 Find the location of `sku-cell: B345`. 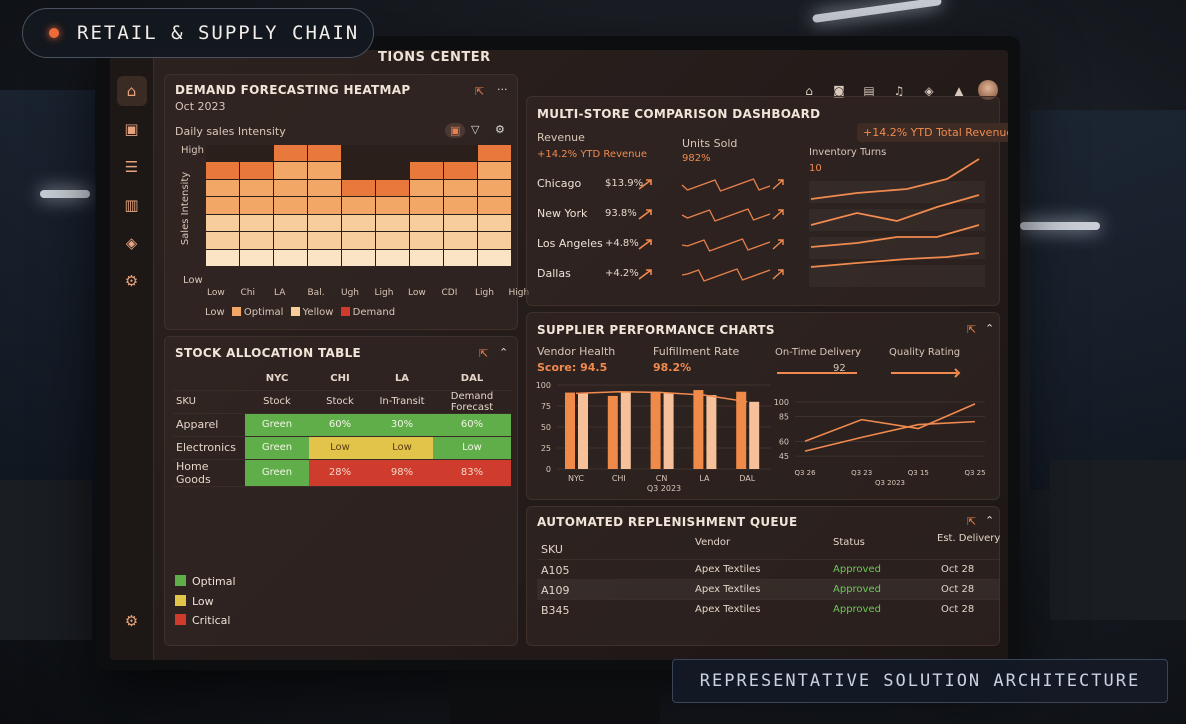

sku-cell: B345 is located at coordinates (555, 610).